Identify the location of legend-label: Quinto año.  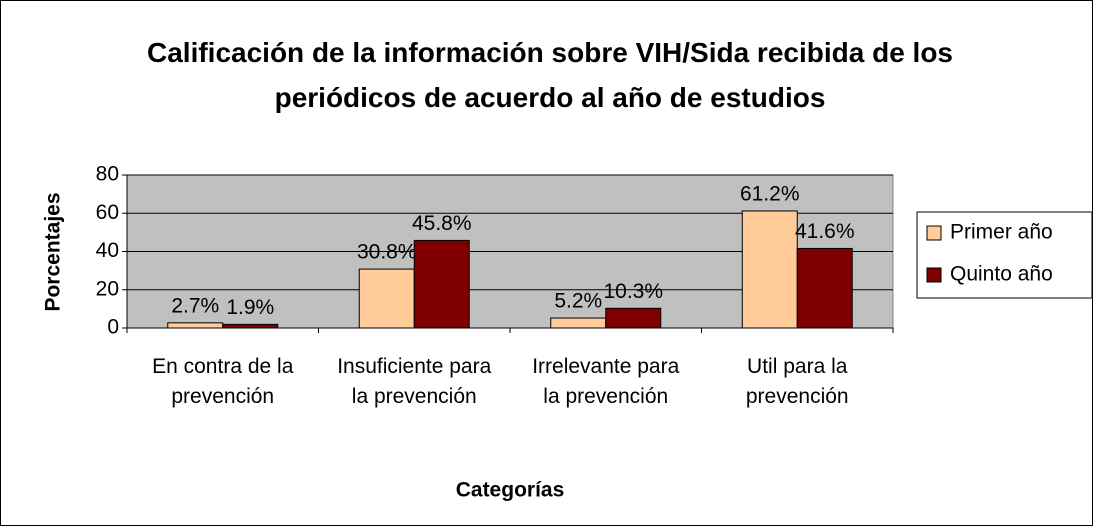
(1001, 274).